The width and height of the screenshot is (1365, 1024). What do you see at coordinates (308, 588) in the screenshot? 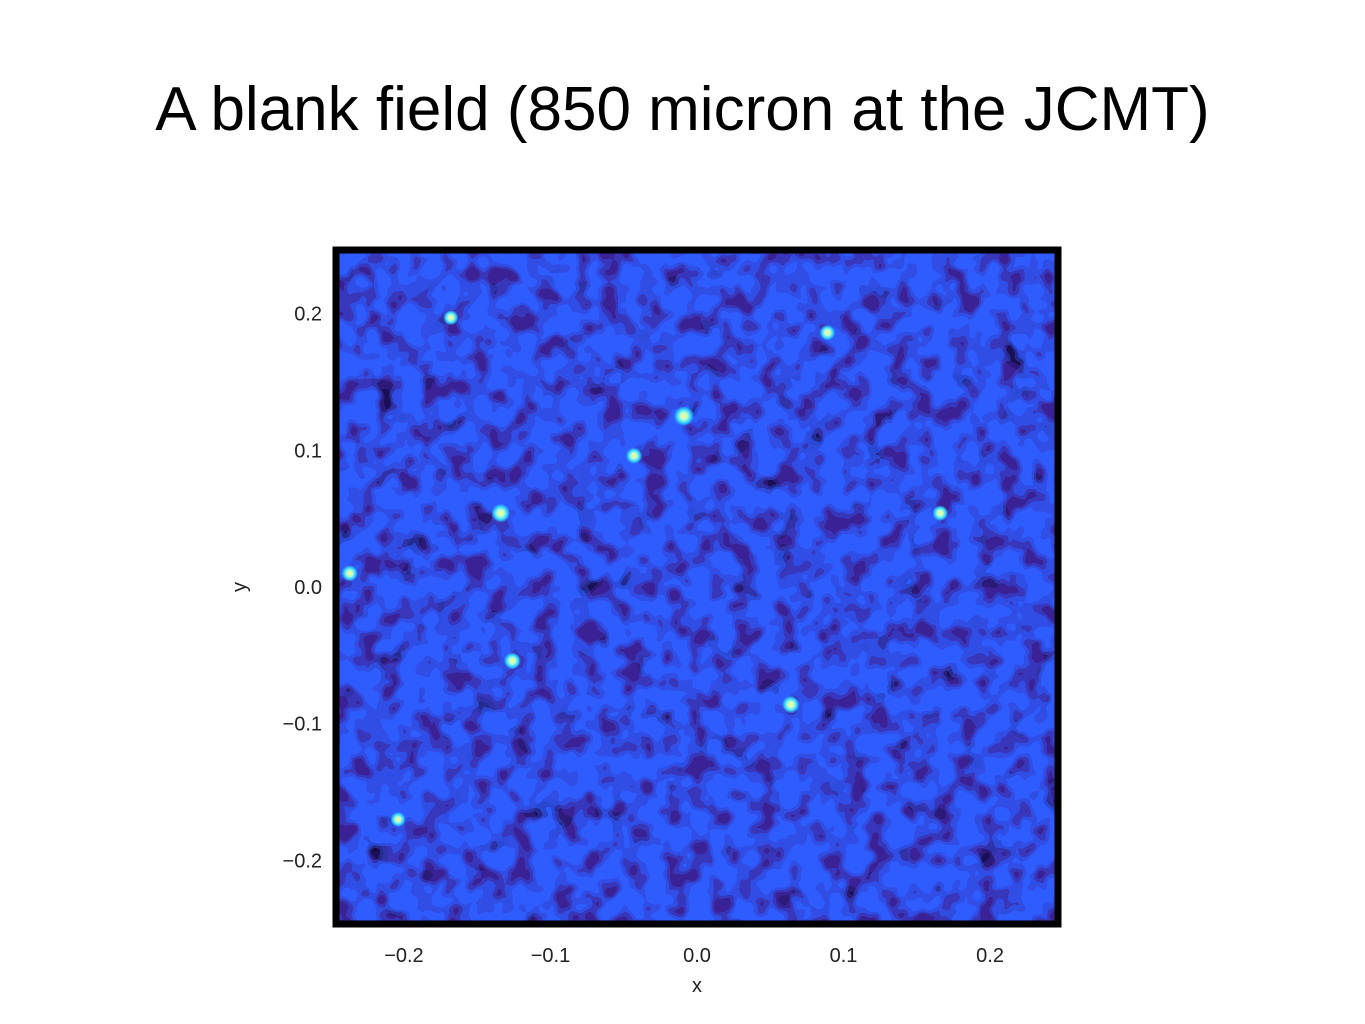
I see `y-tick-label: 0.0` at bounding box center [308, 588].